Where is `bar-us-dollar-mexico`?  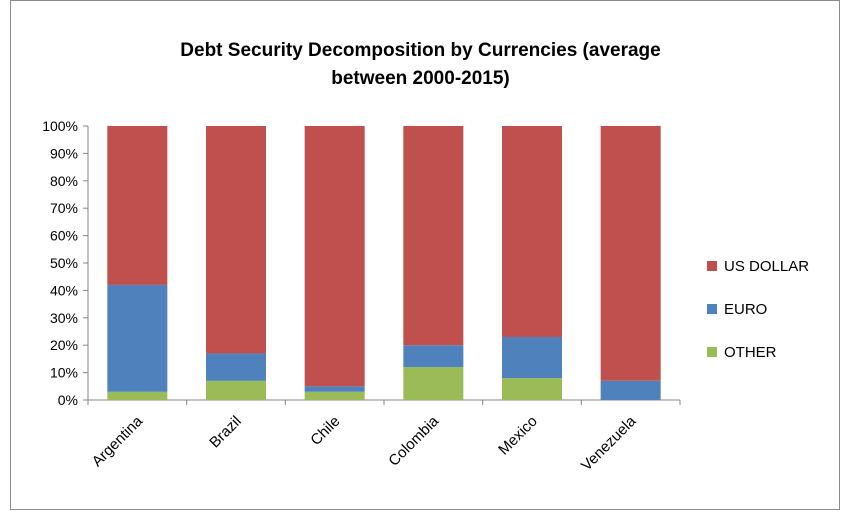
bar-us-dollar-mexico is located at coordinates (532, 231).